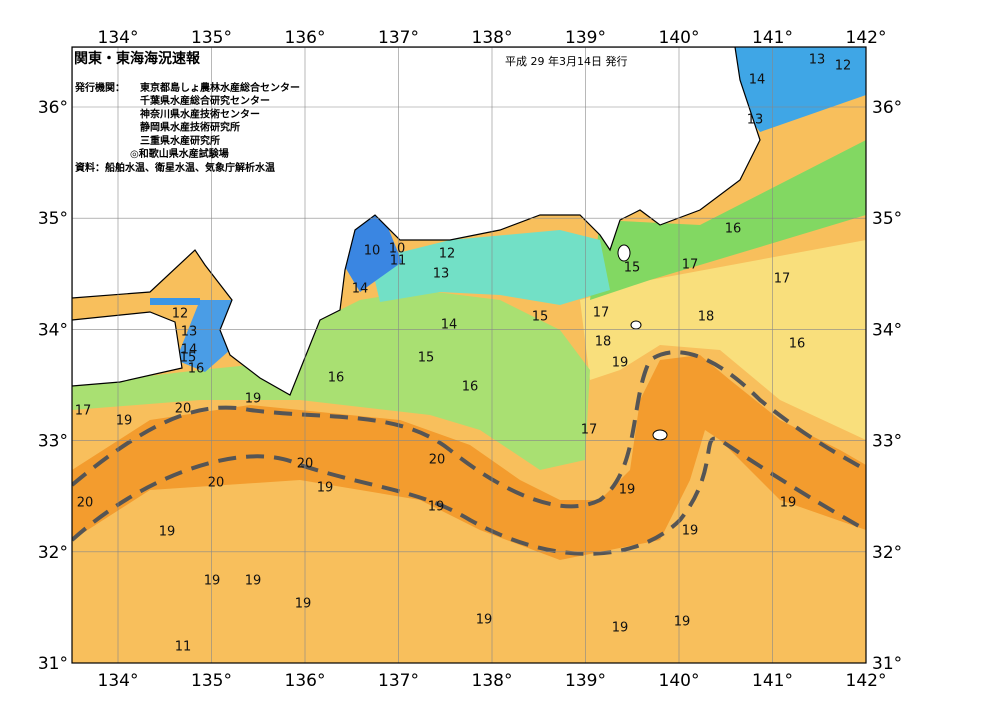 The image size is (1002, 709). I want to click on issuer: 静岡県水産技術研究所, so click(190, 127).